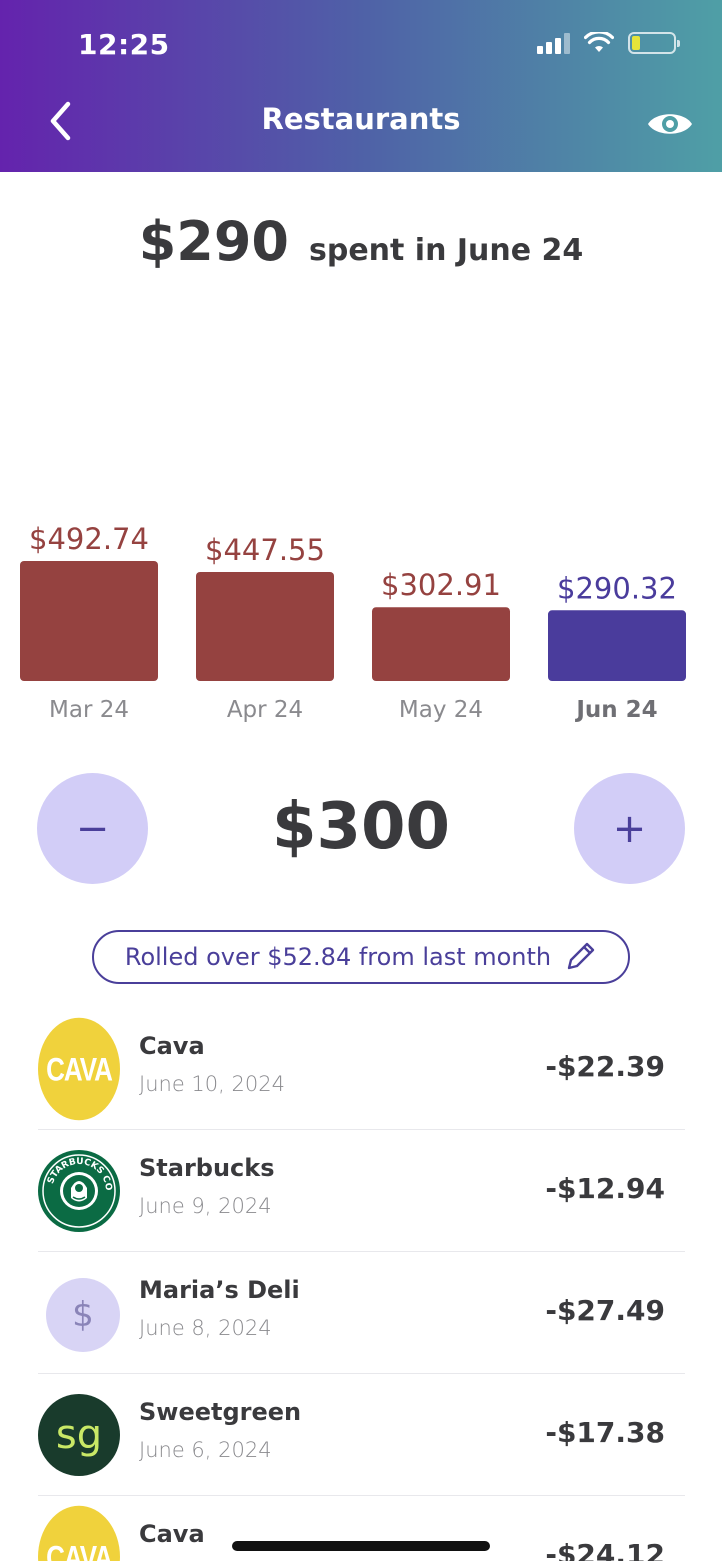 The height and width of the screenshot is (1561, 722). I want to click on spending-summary: $290 spent in June 24, so click(361, 241).